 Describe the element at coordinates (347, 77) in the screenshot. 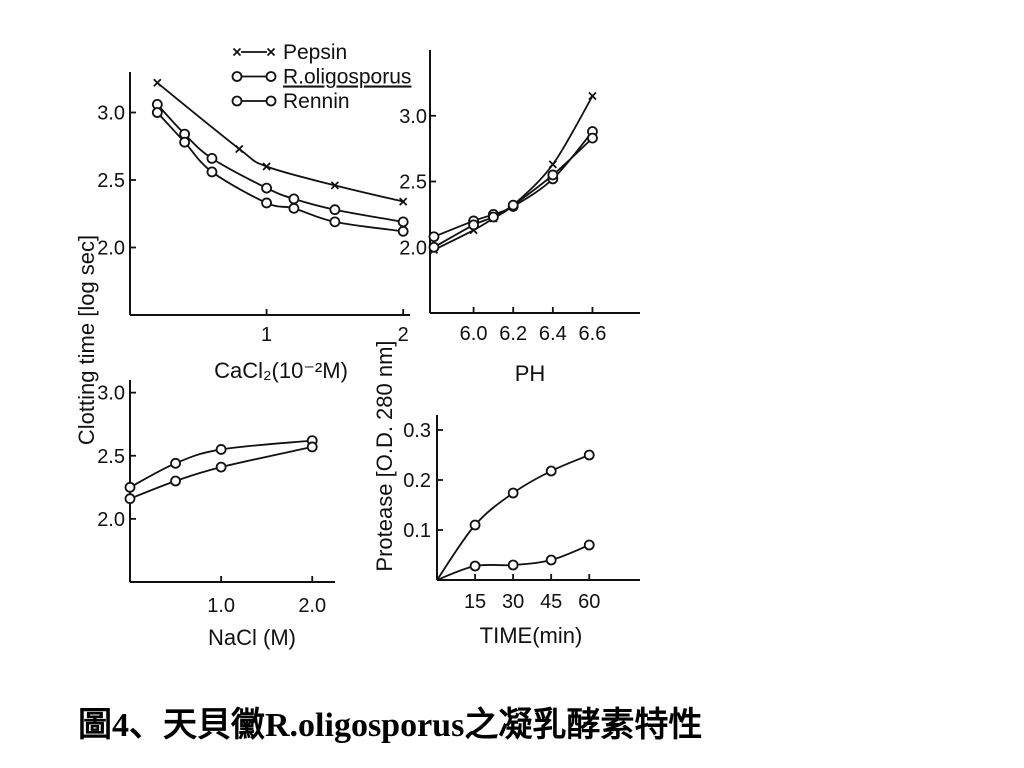

I see `legend-label: R.oligosporus` at that location.